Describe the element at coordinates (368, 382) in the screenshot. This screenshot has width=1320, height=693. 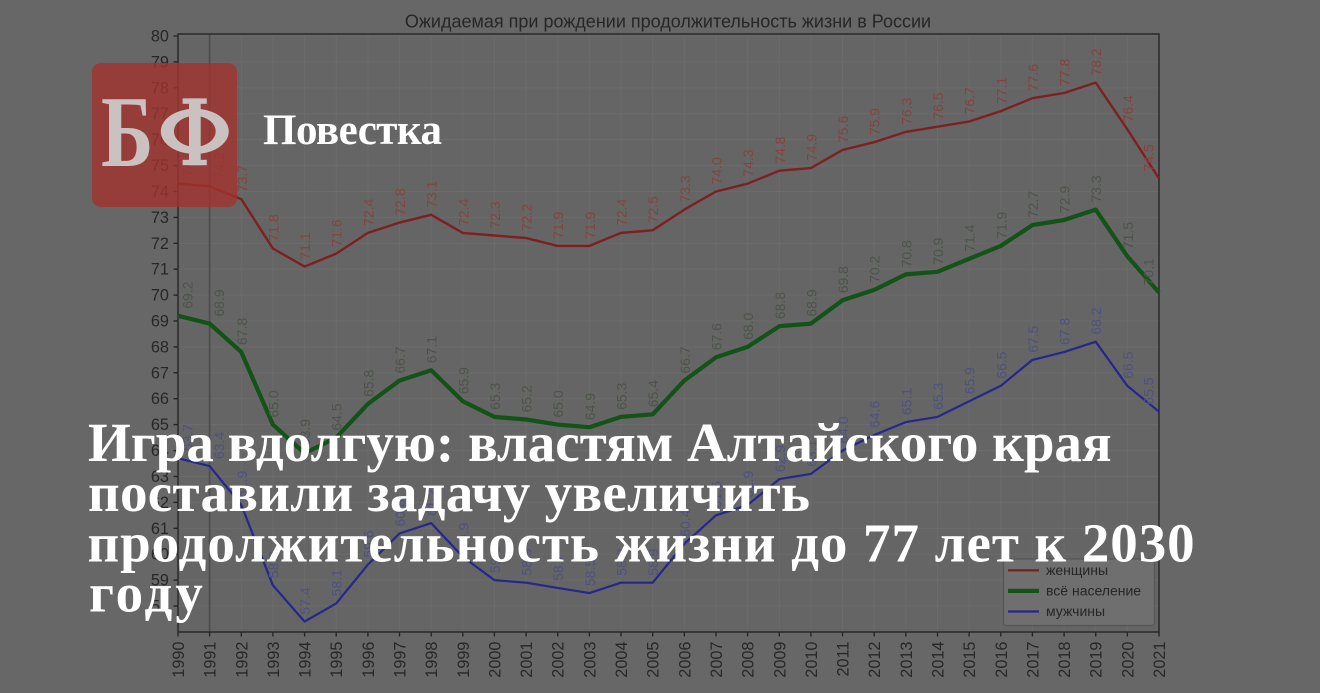
I see `svg-text: 65.8` at that location.